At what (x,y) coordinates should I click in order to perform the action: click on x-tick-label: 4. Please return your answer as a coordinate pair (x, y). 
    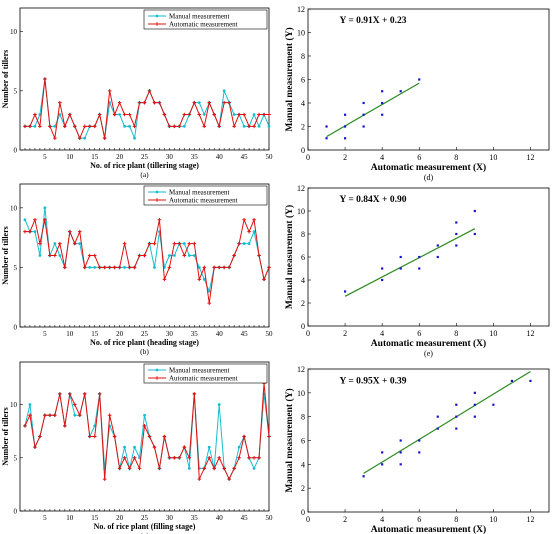
    Looking at the image, I should click on (382, 157).